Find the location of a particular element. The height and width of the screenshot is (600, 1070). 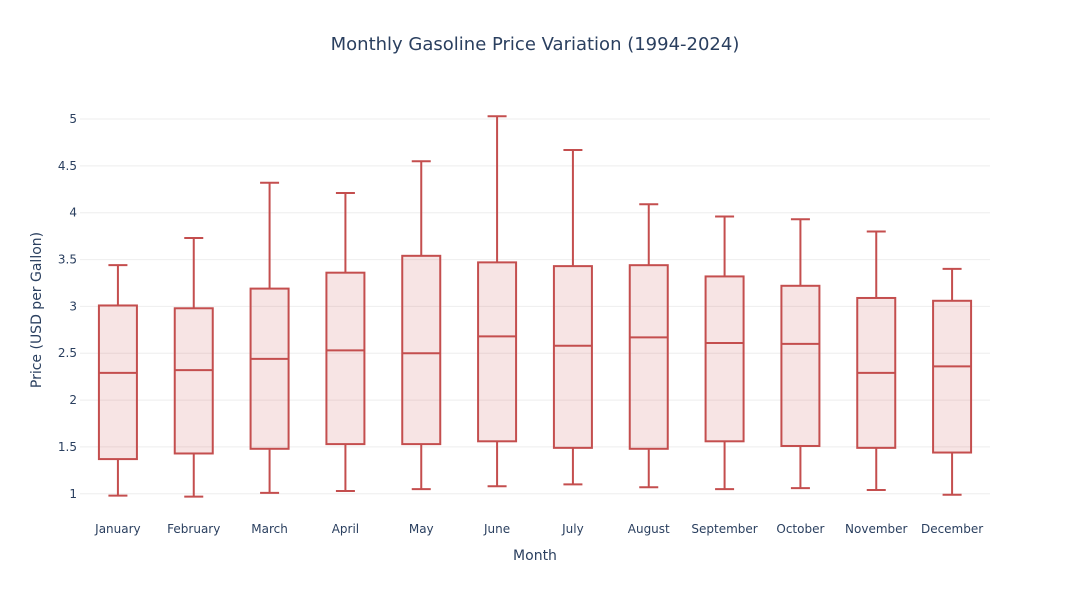

y-axis-title: Price (USD per Gallon) is located at coordinates (37, 310).